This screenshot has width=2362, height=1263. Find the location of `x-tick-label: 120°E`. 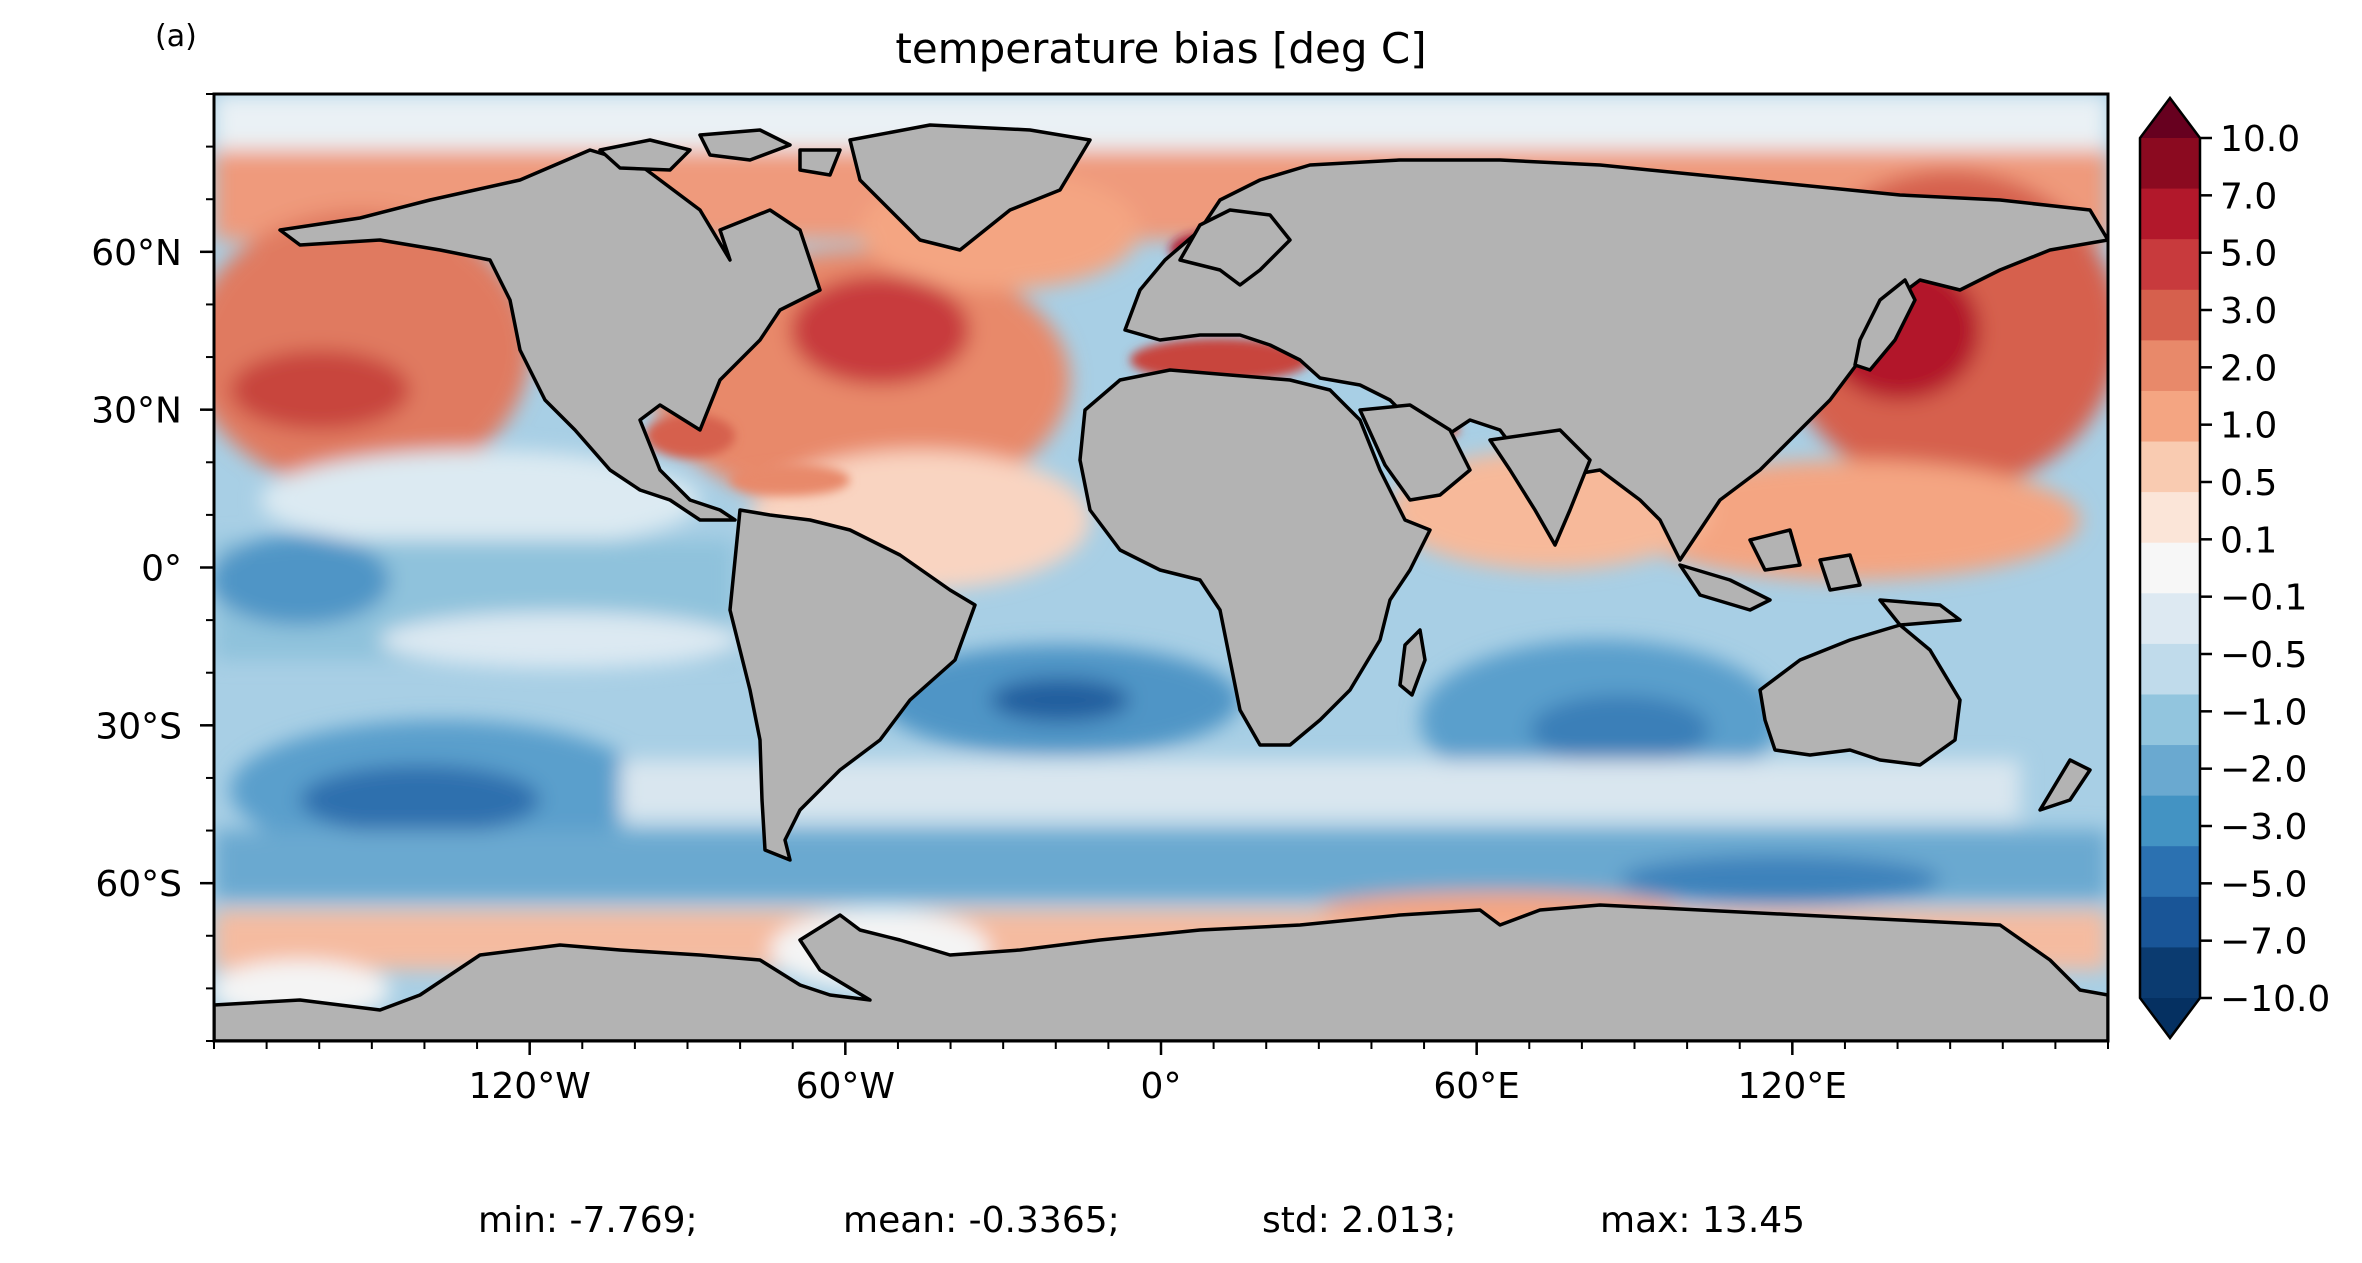

x-tick-label: 120°E is located at coordinates (1792, 1086).